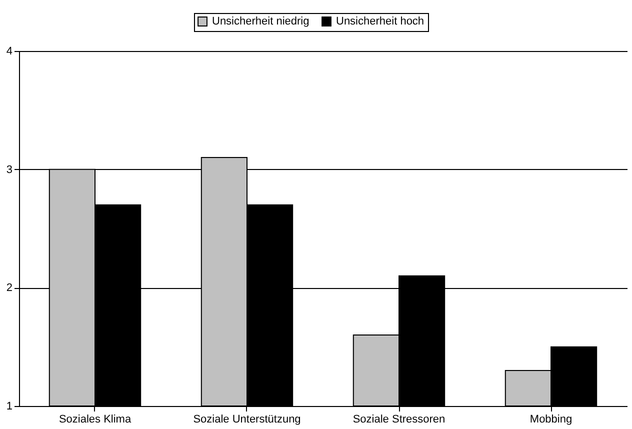  Describe the element at coordinates (9, 52) in the screenshot. I see `y-tick-label: 4` at that location.